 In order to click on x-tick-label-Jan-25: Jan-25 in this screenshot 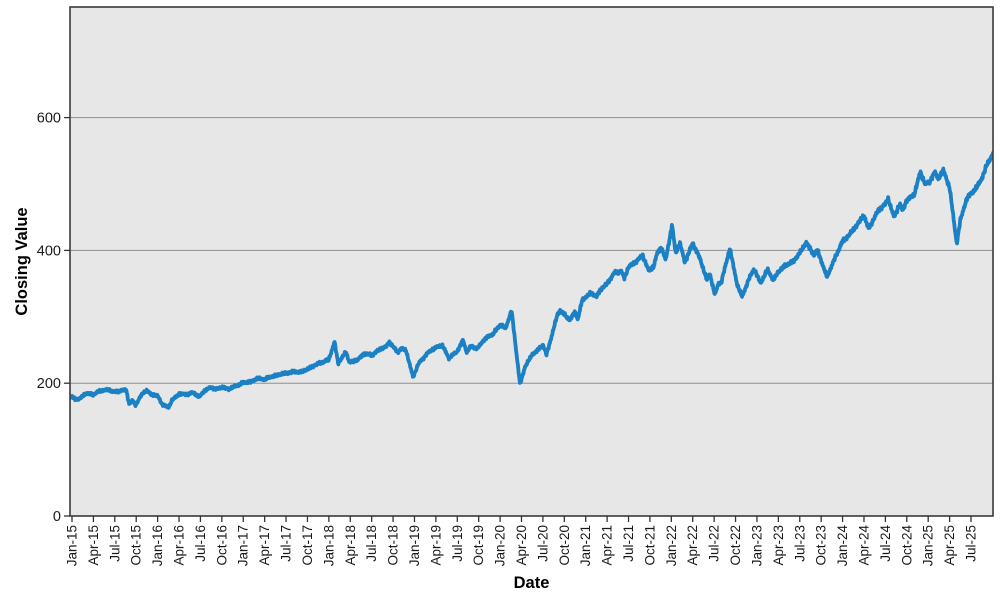, I will do `click(928, 545)`.